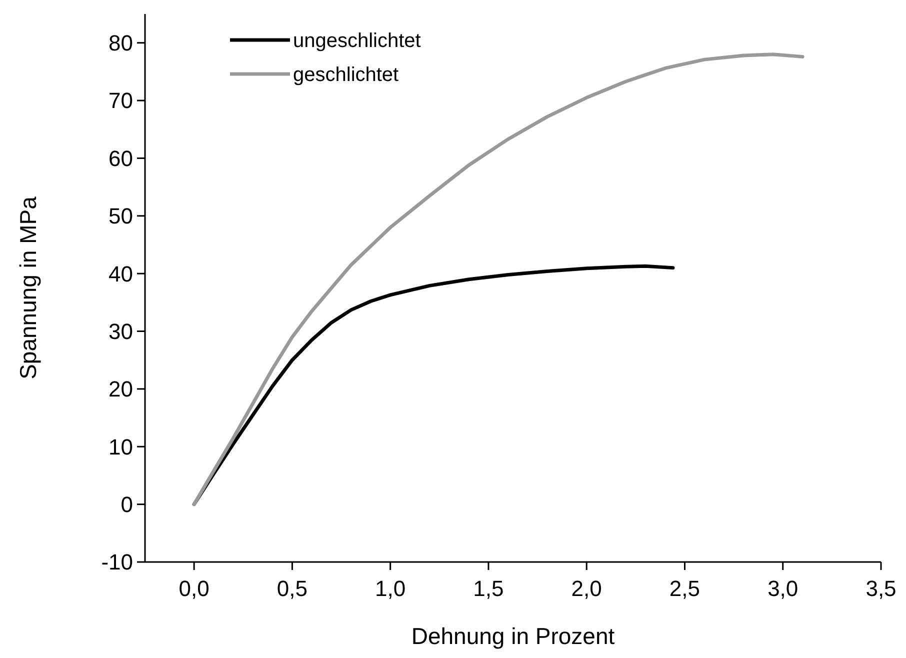 This screenshot has height=658, width=906. Describe the element at coordinates (120, 43) in the screenshot. I see `y-tick-label: 80` at that location.